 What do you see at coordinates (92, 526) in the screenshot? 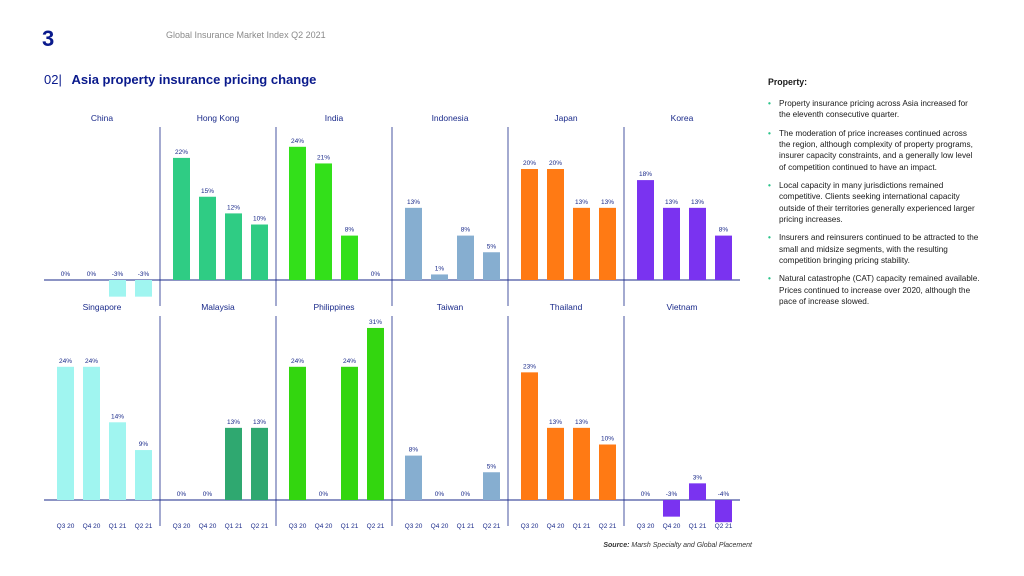
I see `tick-label-singapore-q4-20: Q4 20` at bounding box center [92, 526].